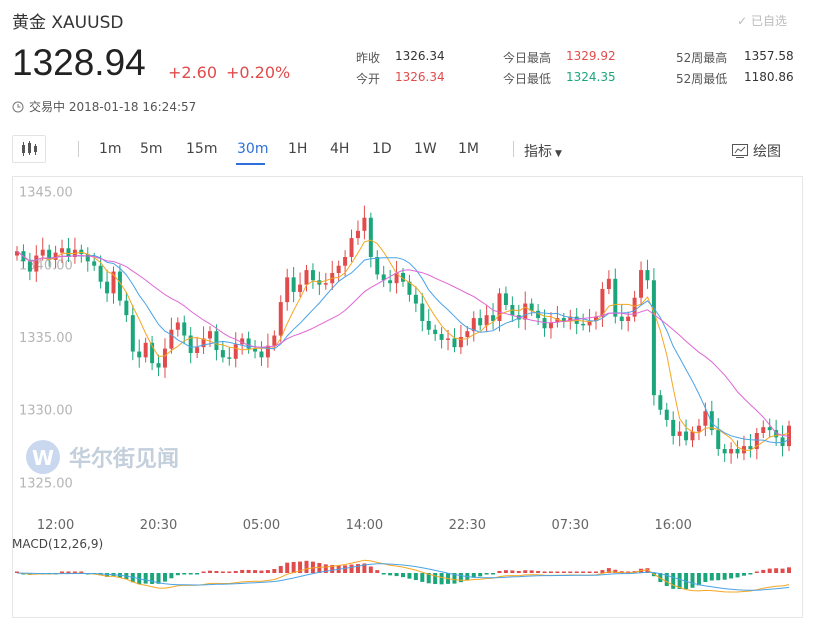 The height and width of the screenshot is (629, 813). Describe the element at coordinates (527, 79) in the screenshot. I see `day-low-label: 今日最低` at that location.